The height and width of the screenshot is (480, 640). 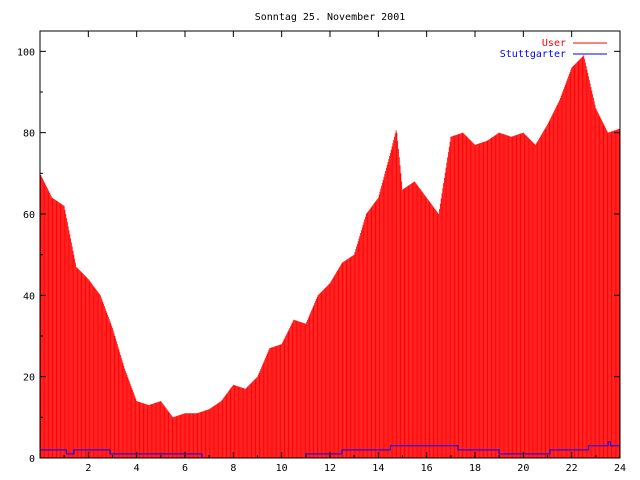 What do you see at coordinates (620, 468) in the screenshot?
I see `x-tick-label: 24` at bounding box center [620, 468].